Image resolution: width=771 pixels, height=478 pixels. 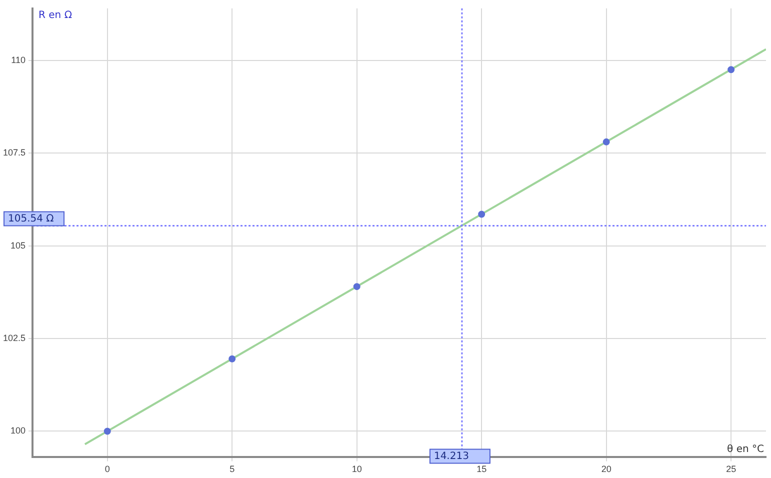 I want to click on y-tick-label: 107.5, so click(x=14, y=153).